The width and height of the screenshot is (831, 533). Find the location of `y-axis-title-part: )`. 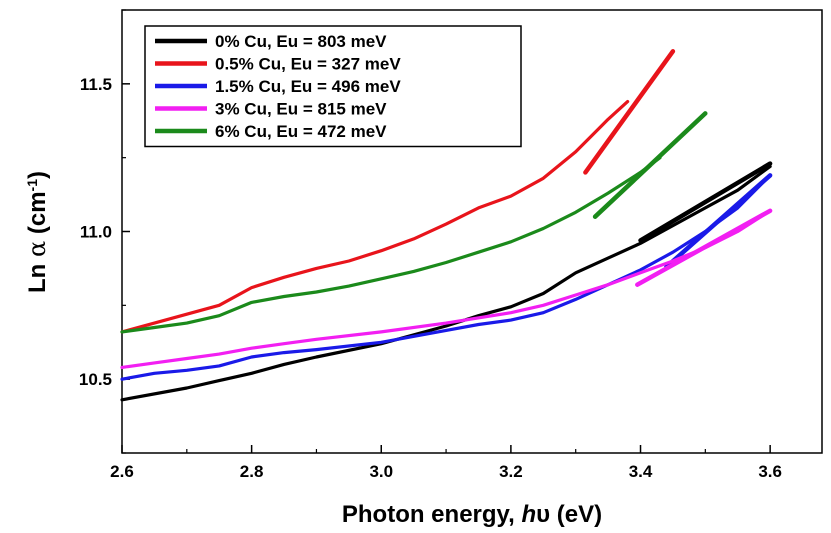

y-axis-title-part: ) is located at coordinates (37, 175).